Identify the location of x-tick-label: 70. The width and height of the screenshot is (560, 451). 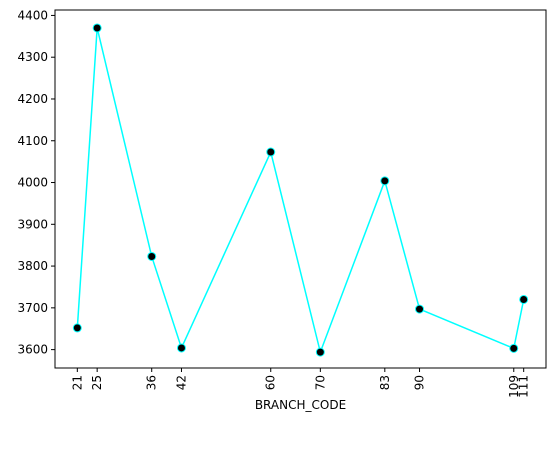
(320, 382).